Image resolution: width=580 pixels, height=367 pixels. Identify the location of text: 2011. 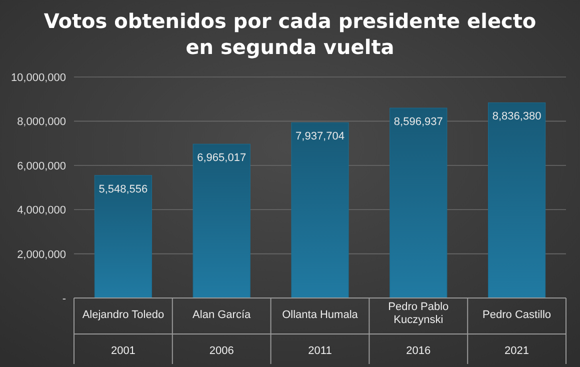
(320, 351).